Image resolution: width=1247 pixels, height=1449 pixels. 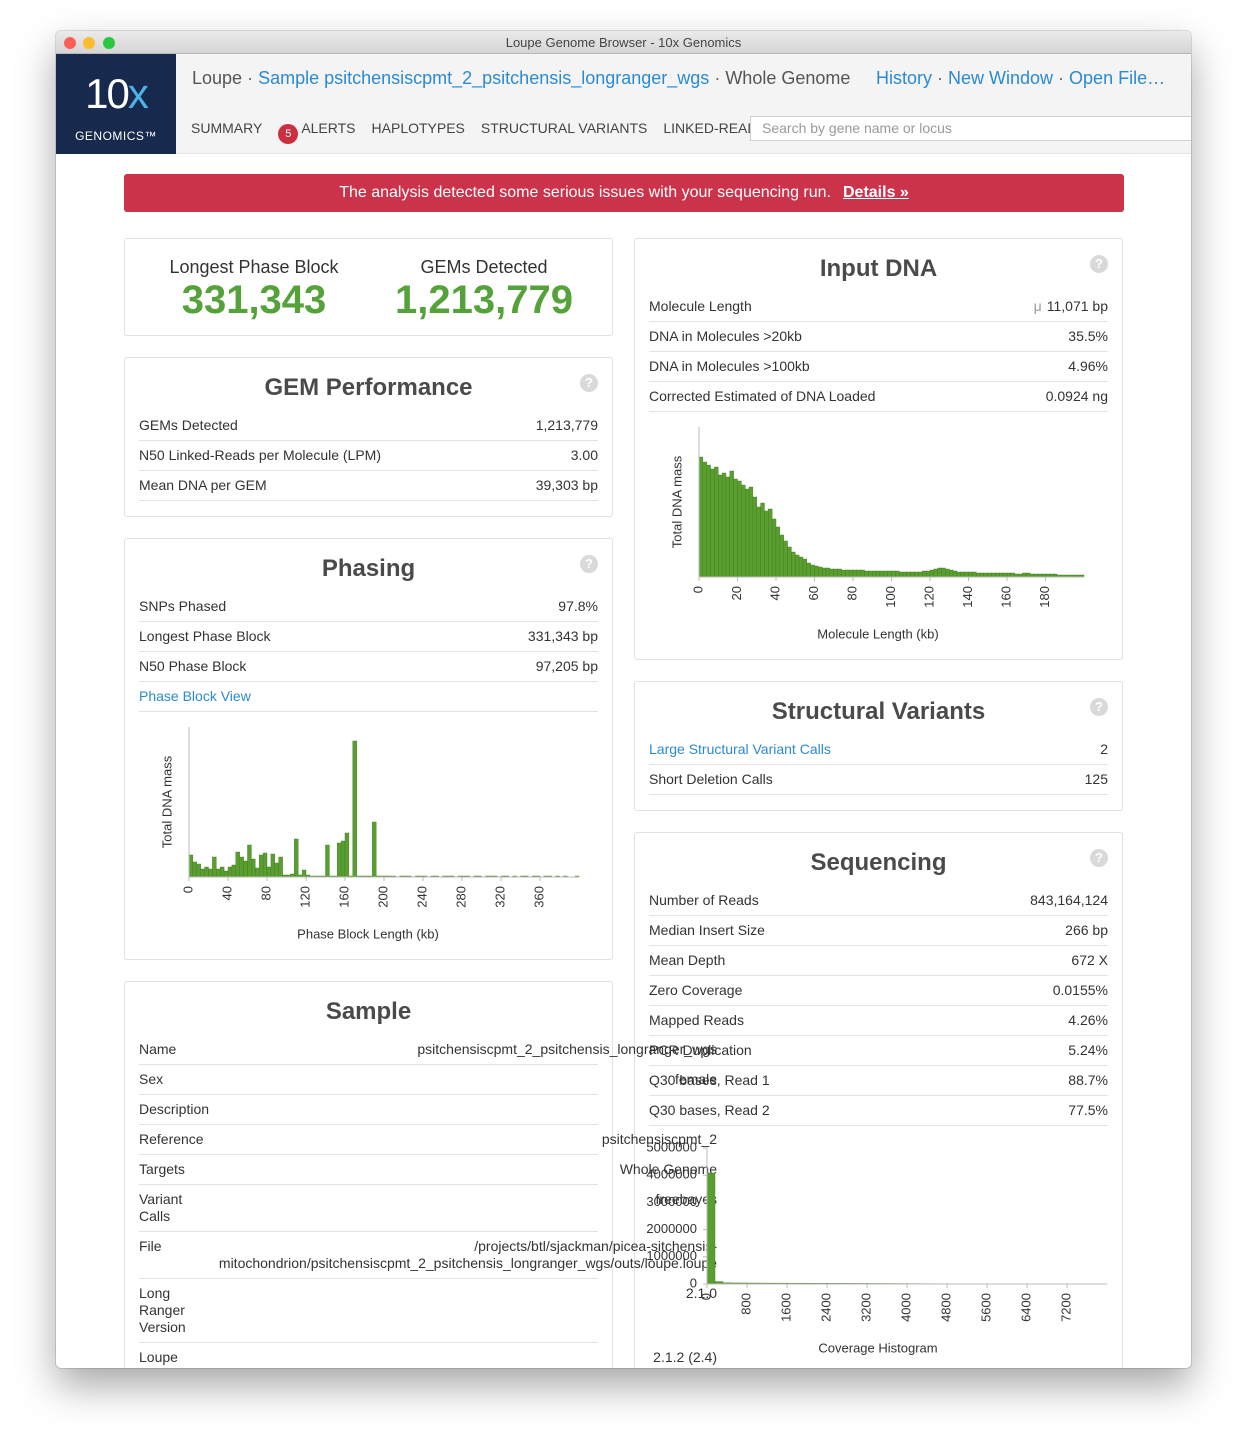 What do you see at coordinates (368, 486) in the screenshot?
I see `metric-row: Mean DNA per GEM 39,303 bp` at bounding box center [368, 486].